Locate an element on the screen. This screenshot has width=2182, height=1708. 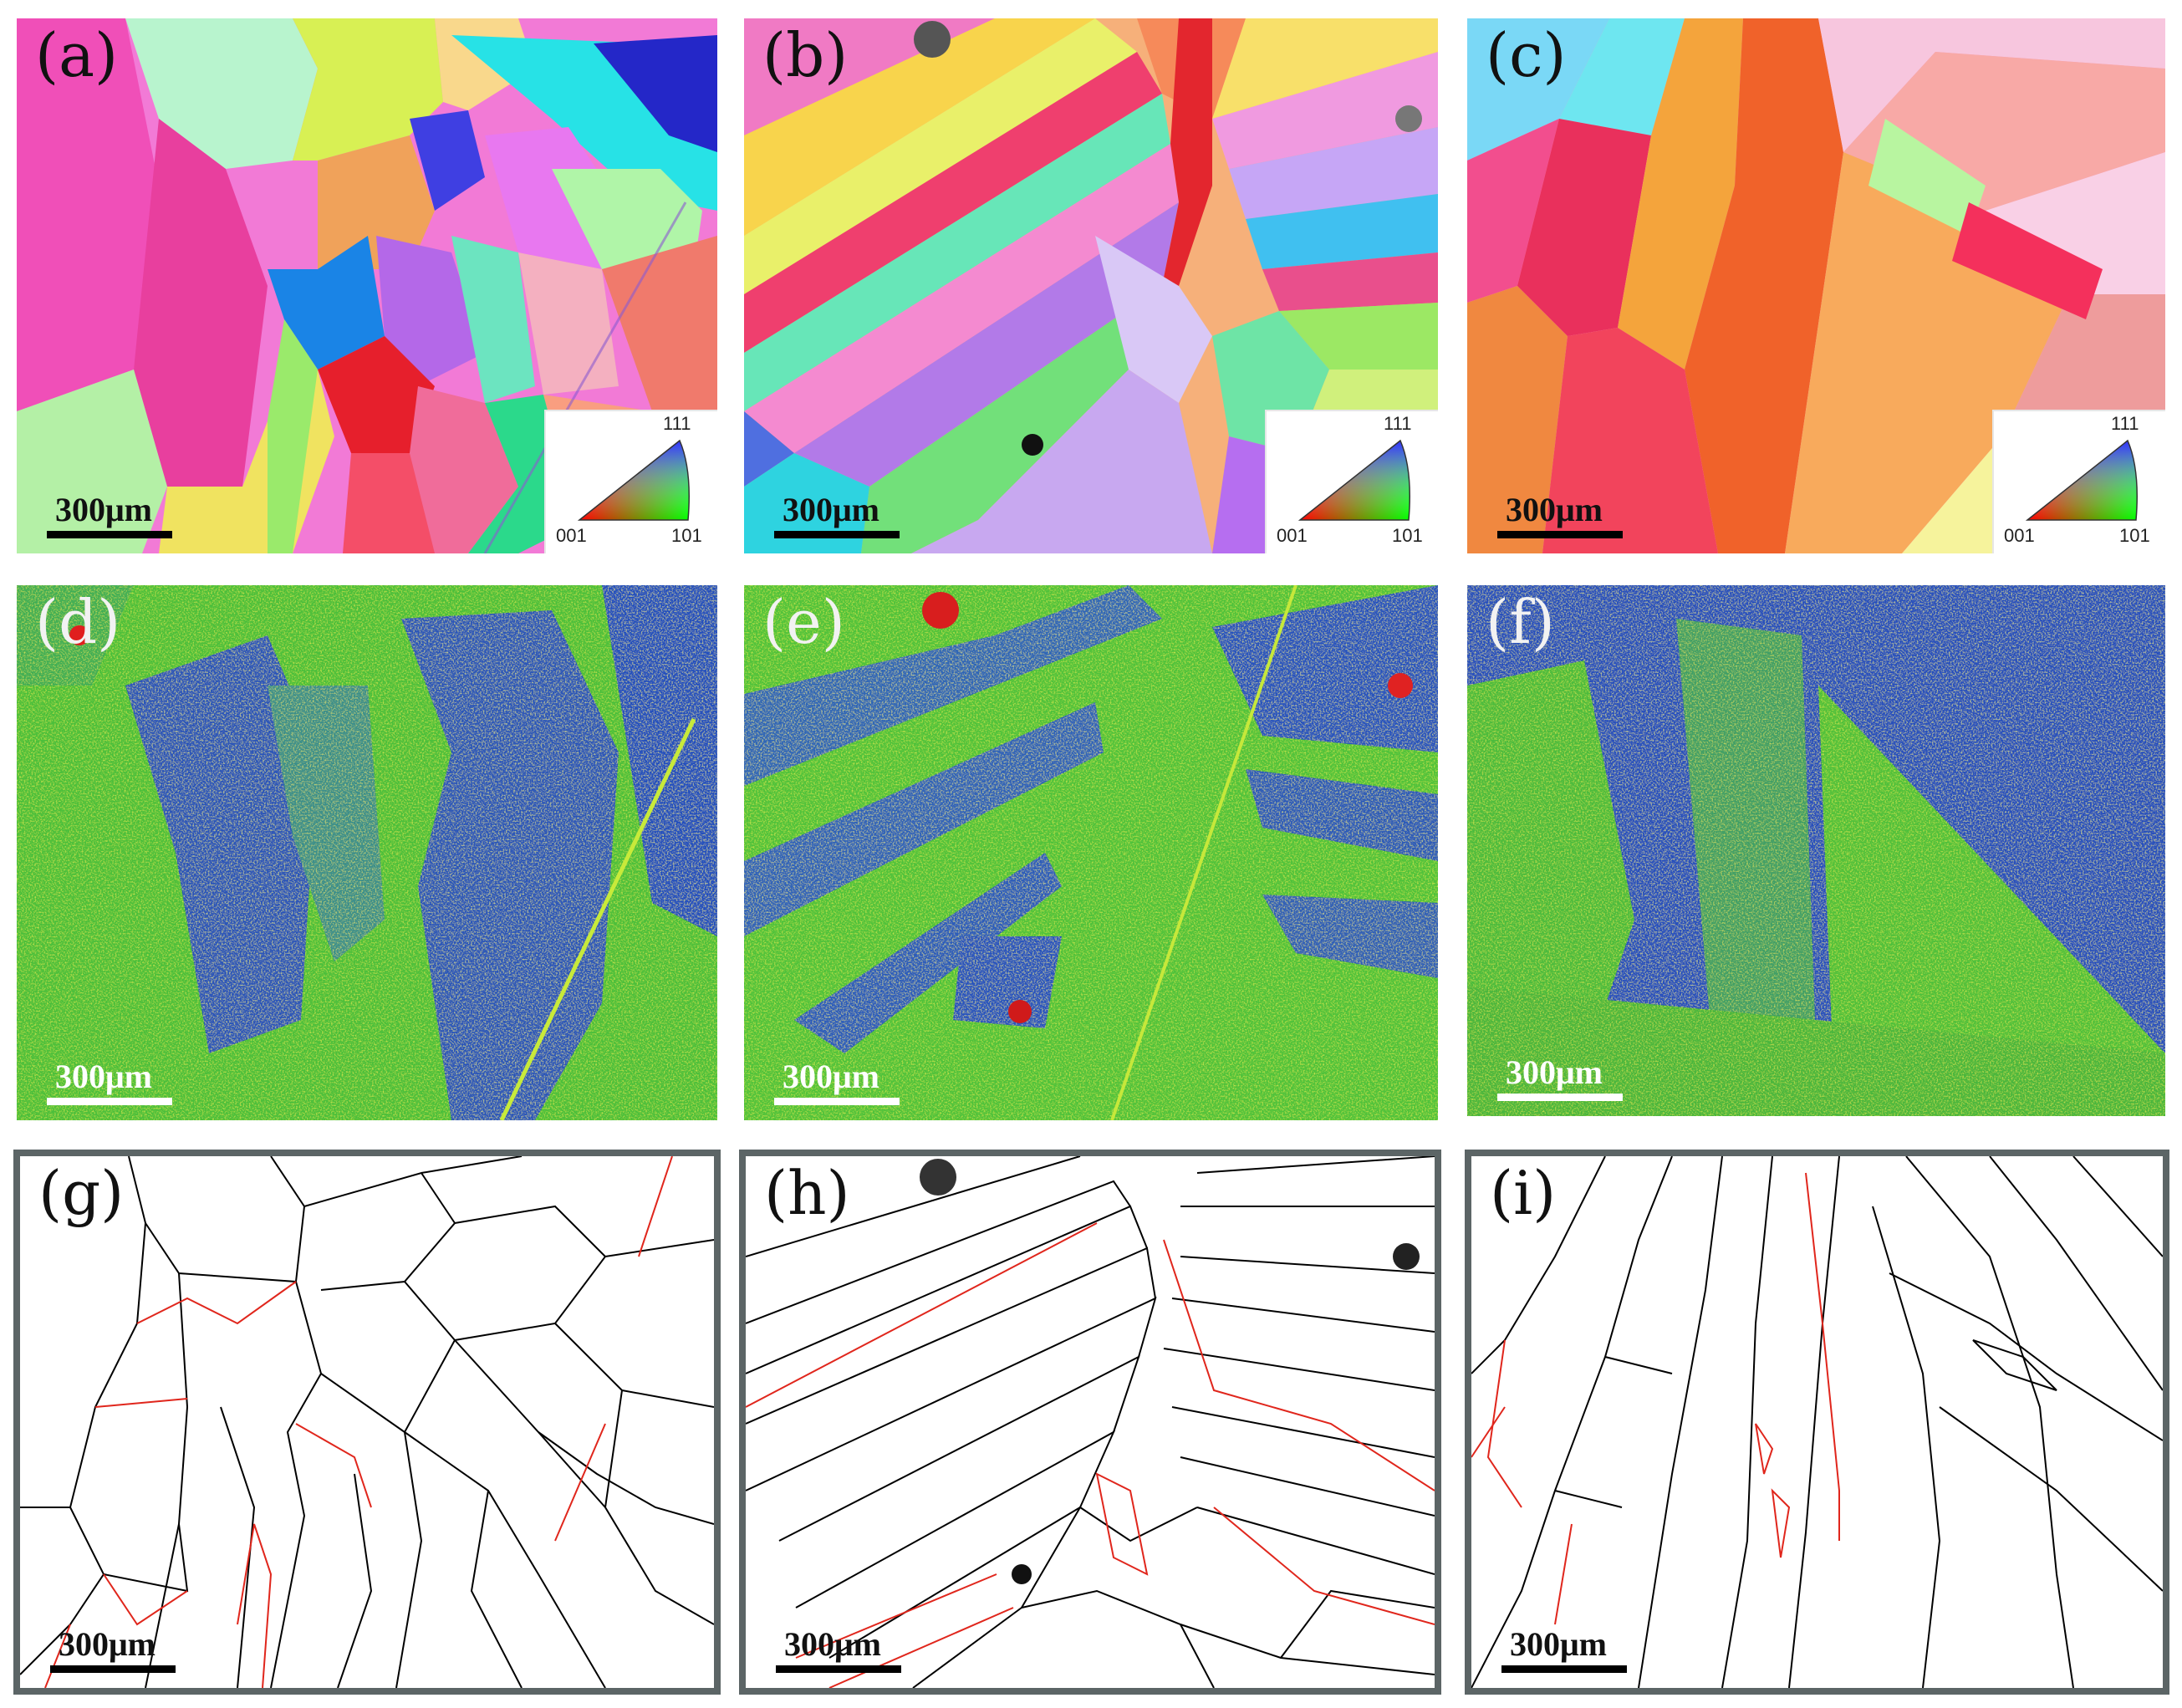
scale-line-e is located at coordinates (837, 1101).